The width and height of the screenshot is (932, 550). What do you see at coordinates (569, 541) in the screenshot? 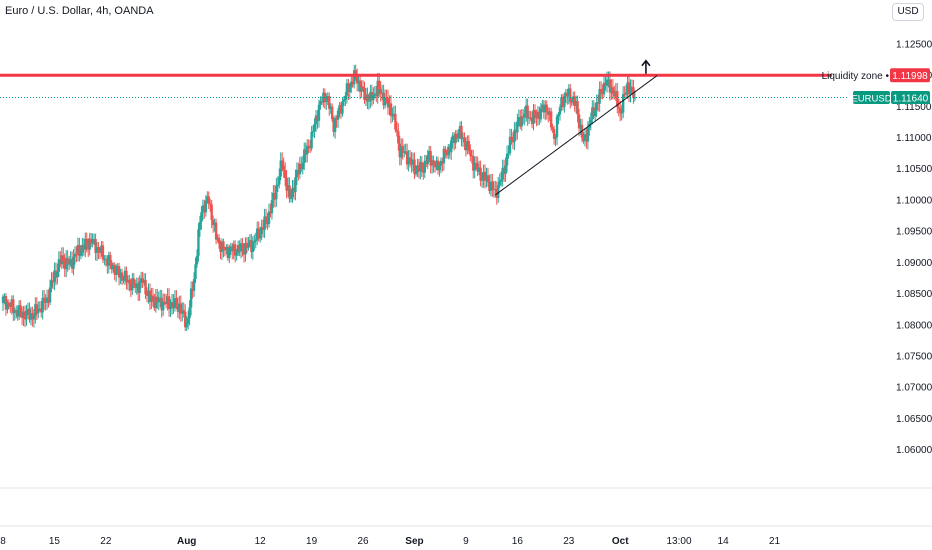
I see `x-tick-label: 23` at bounding box center [569, 541].